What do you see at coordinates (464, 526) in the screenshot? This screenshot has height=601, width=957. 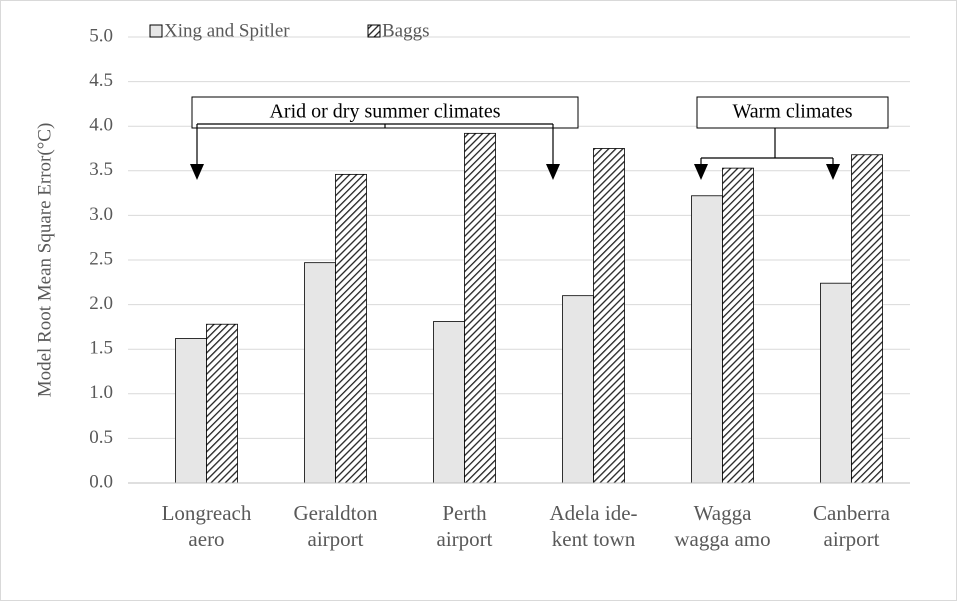 I see `x-tick-label: Perth airport` at bounding box center [464, 526].